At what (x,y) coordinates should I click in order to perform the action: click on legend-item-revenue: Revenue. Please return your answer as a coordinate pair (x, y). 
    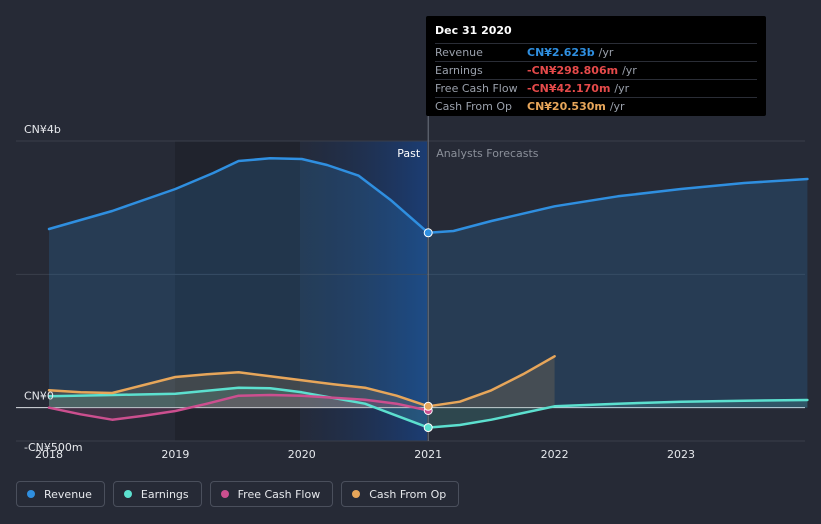
    Looking at the image, I should click on (60, 494).